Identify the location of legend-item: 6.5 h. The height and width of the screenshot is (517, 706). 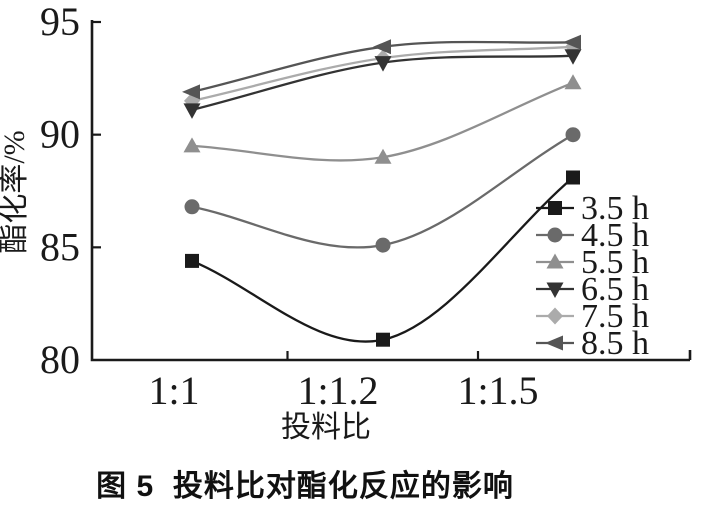
(592, 289).